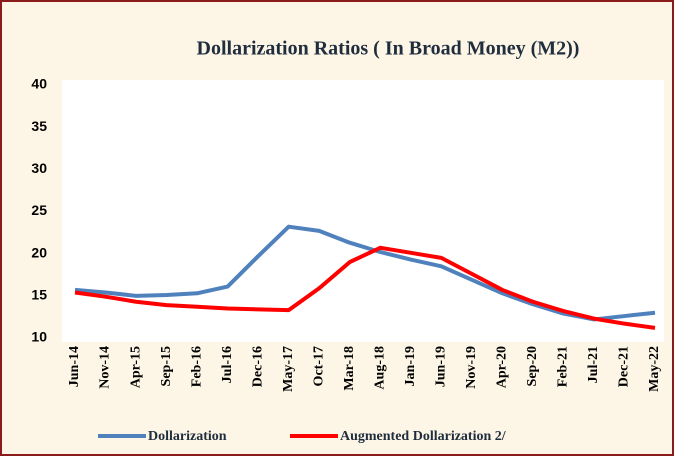 This screenshot has width=674, height=456. What do you see at coordinates (105, 367) in the screenshot?
I see `x-tick-label: Nov-14` at bounding box center [105, 367].